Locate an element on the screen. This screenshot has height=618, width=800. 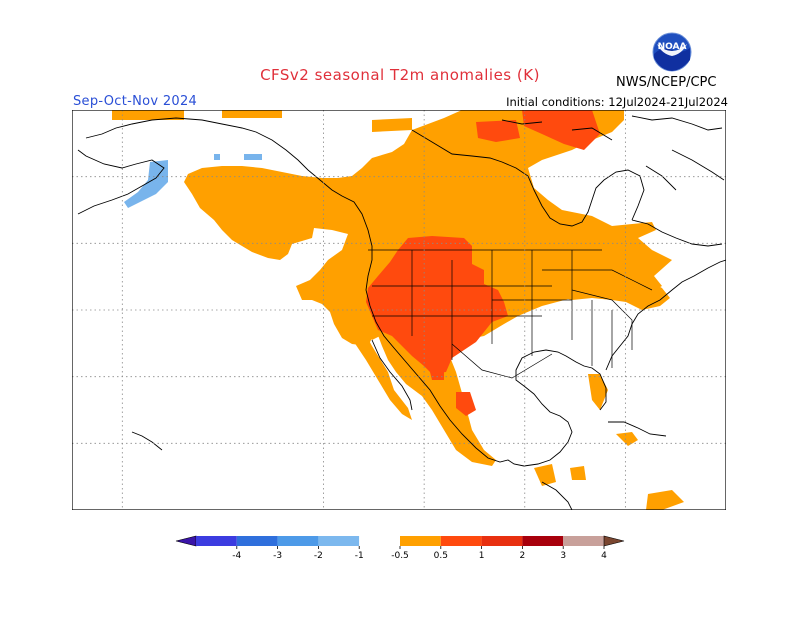
colorbar-arrow-left is located at coordinates (186, 541).